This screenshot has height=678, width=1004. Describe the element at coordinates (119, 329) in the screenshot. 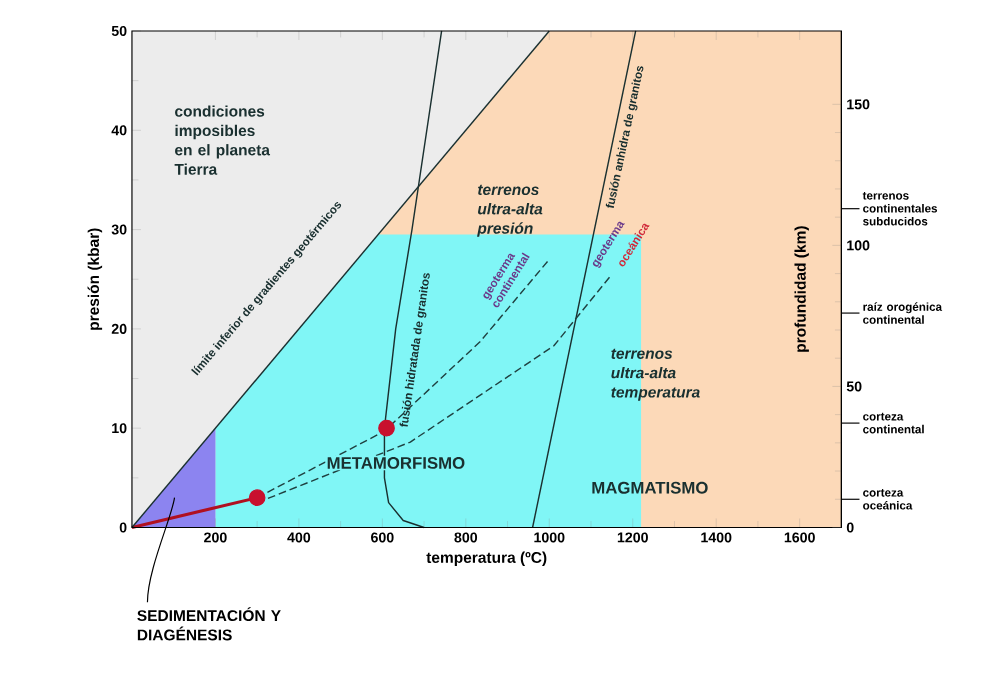

I see `y-tick-label: 20` at that location.